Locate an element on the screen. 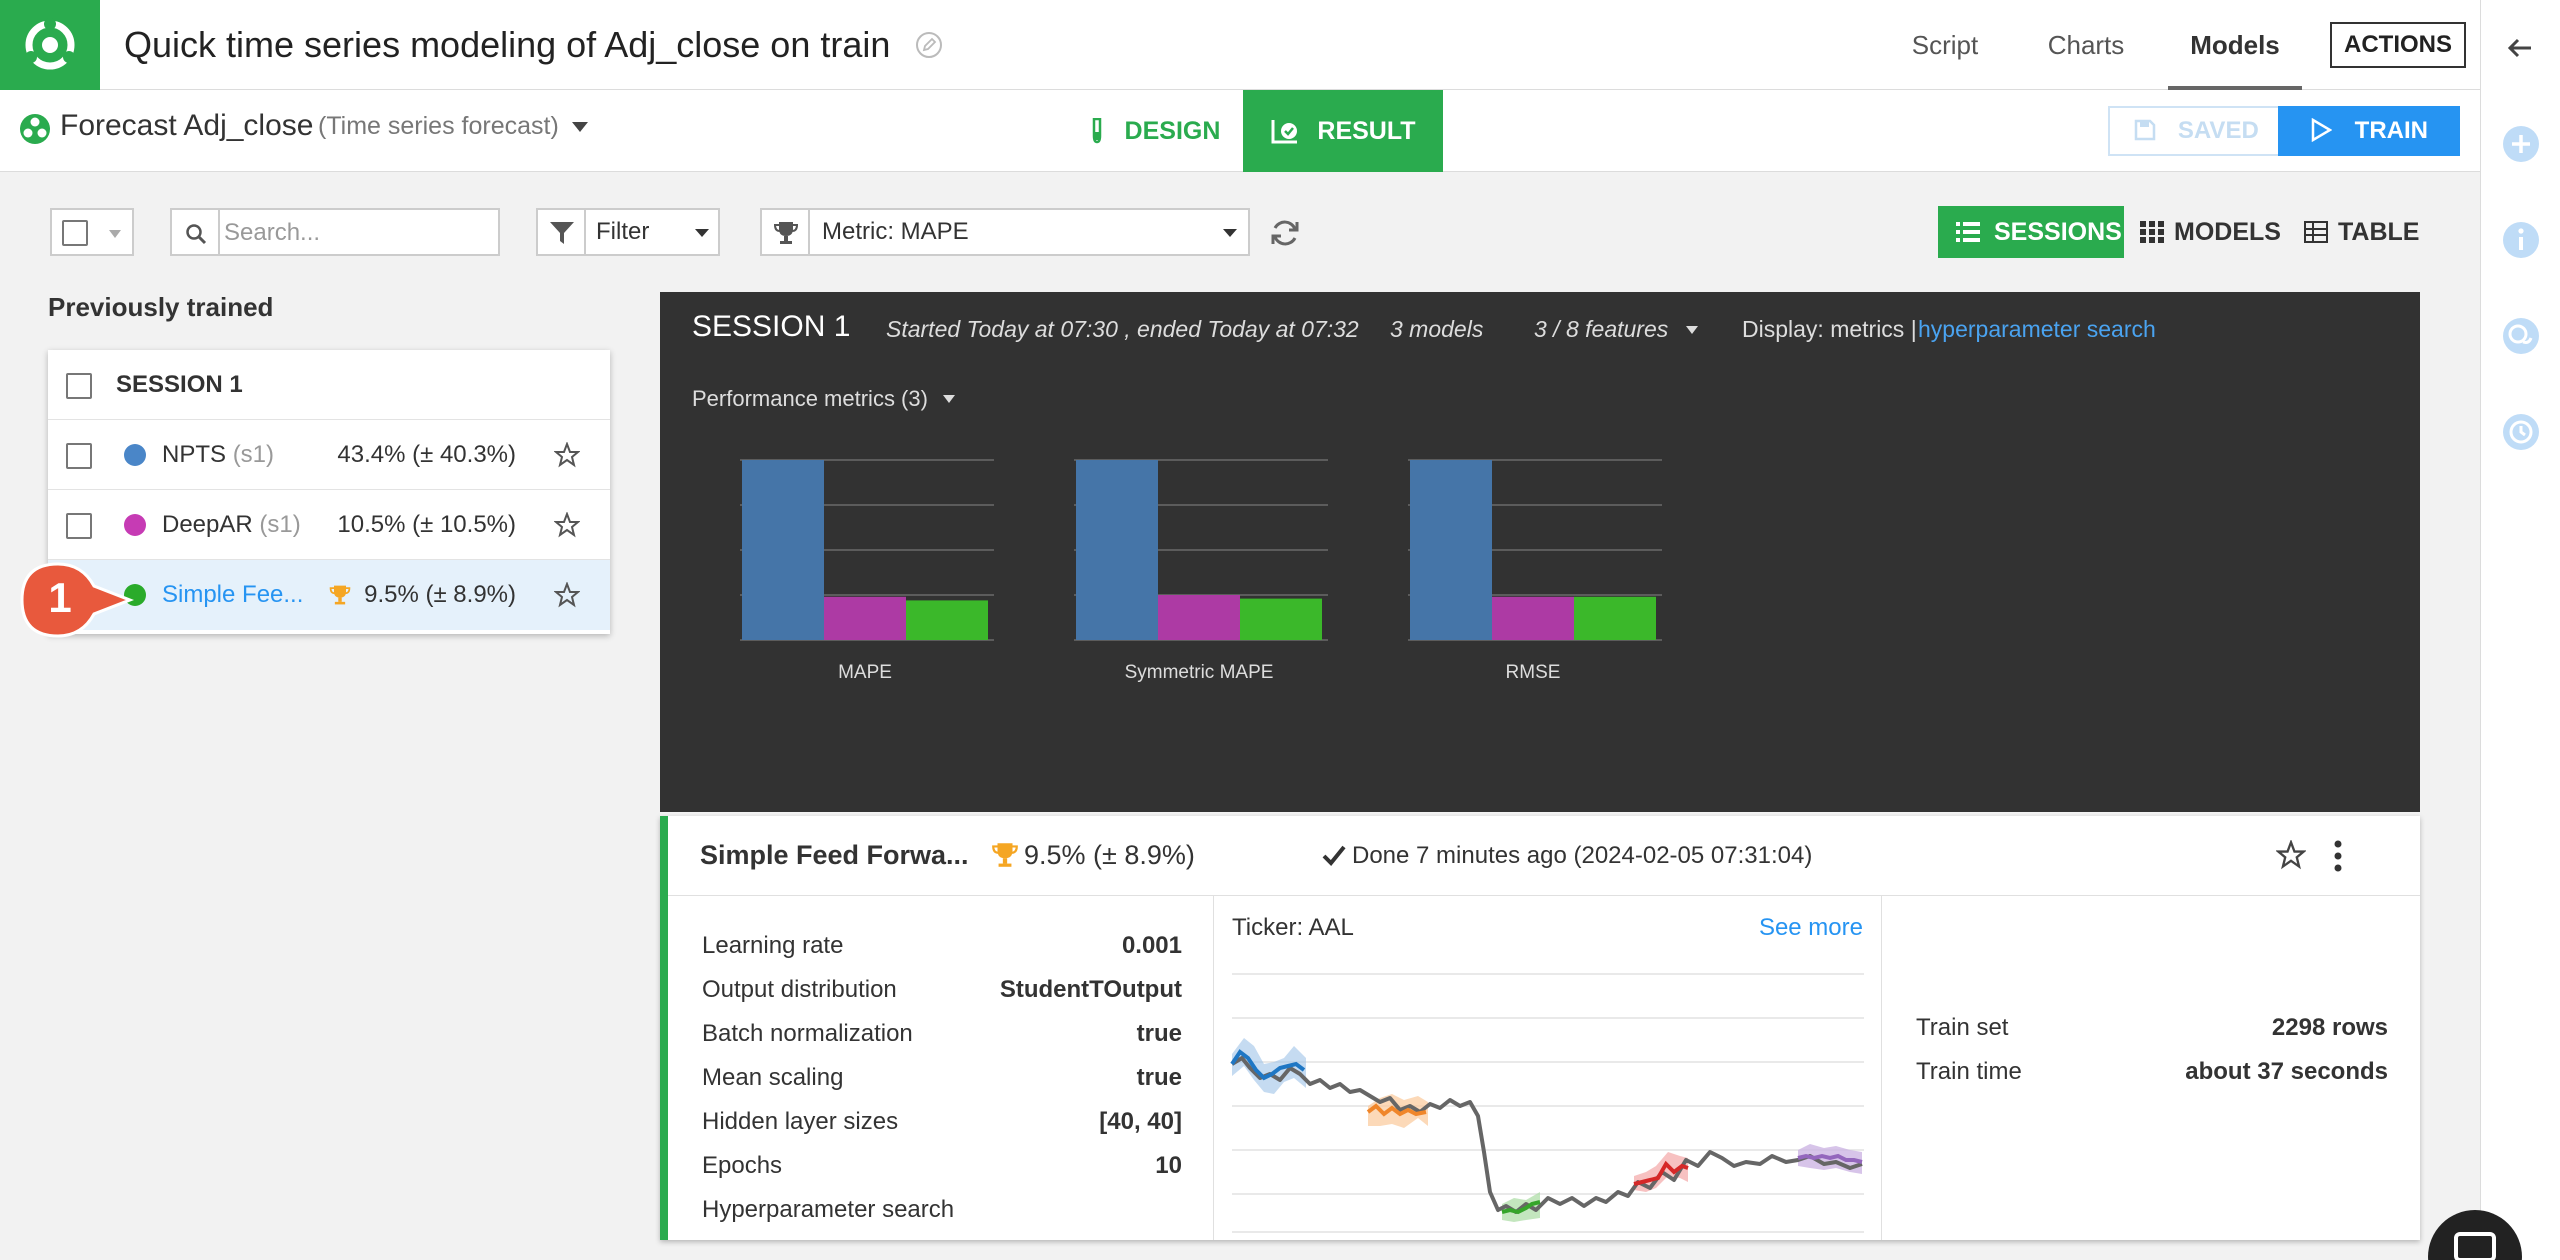 The image size is (2560, 1260). saved-button: SAVED is located at coordinates (2196, 131).